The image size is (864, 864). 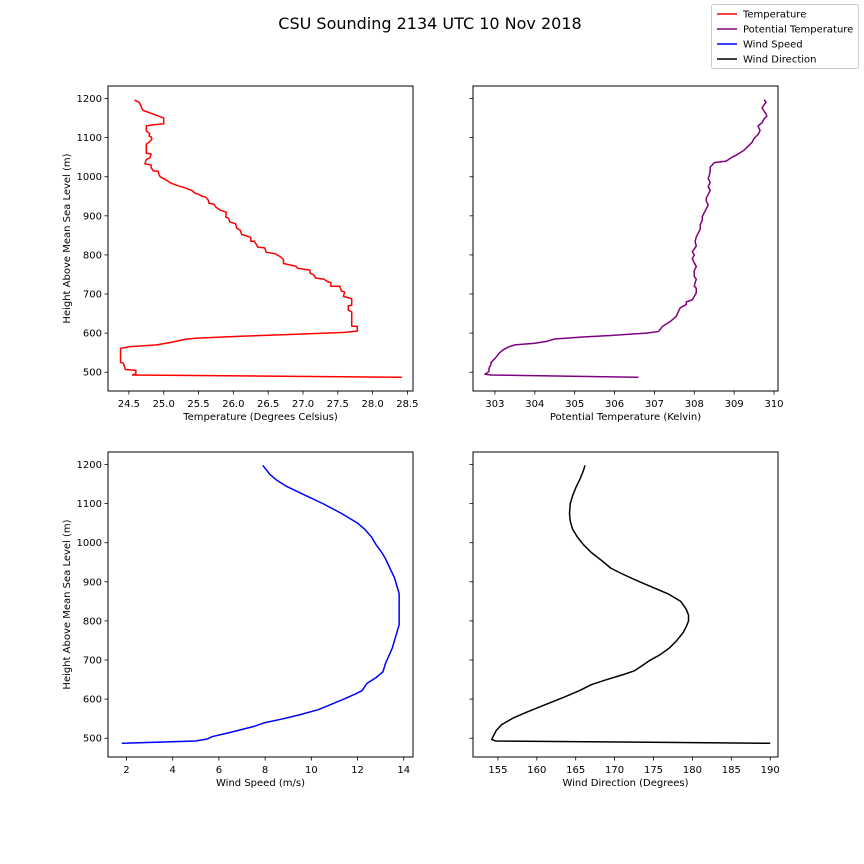 I want to click on wind-speed-y-tick-label: 1100, so click(x=89, y=504).